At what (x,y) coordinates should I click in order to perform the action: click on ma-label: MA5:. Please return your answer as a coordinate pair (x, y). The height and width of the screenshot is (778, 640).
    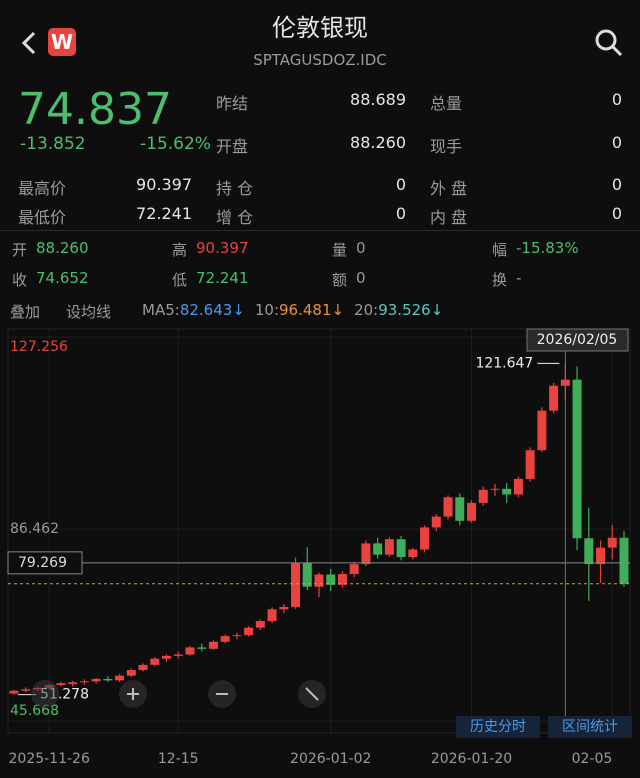
    Looking at the image, I should click on (161, 310).